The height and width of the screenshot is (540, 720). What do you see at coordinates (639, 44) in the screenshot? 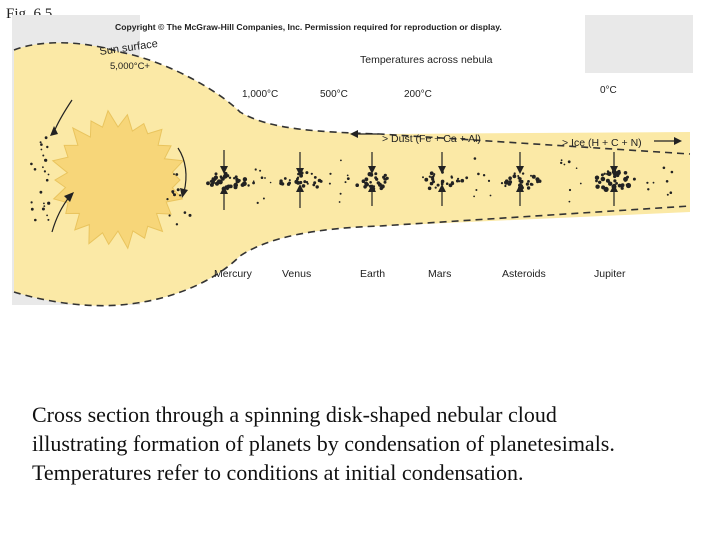
I see `right-panel` at bounding box center [639, 44].